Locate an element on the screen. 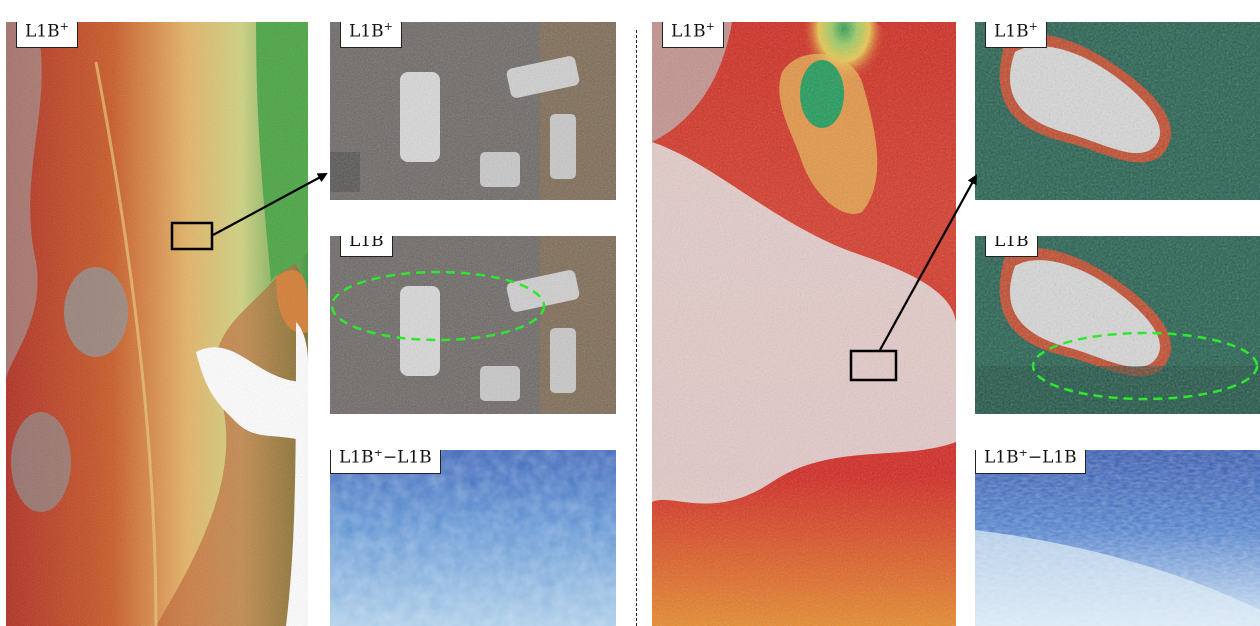 The width and height of the screenshot is (1260, 626). right-zoom-panel-2: L1B is located at coordinates (1117, 325).